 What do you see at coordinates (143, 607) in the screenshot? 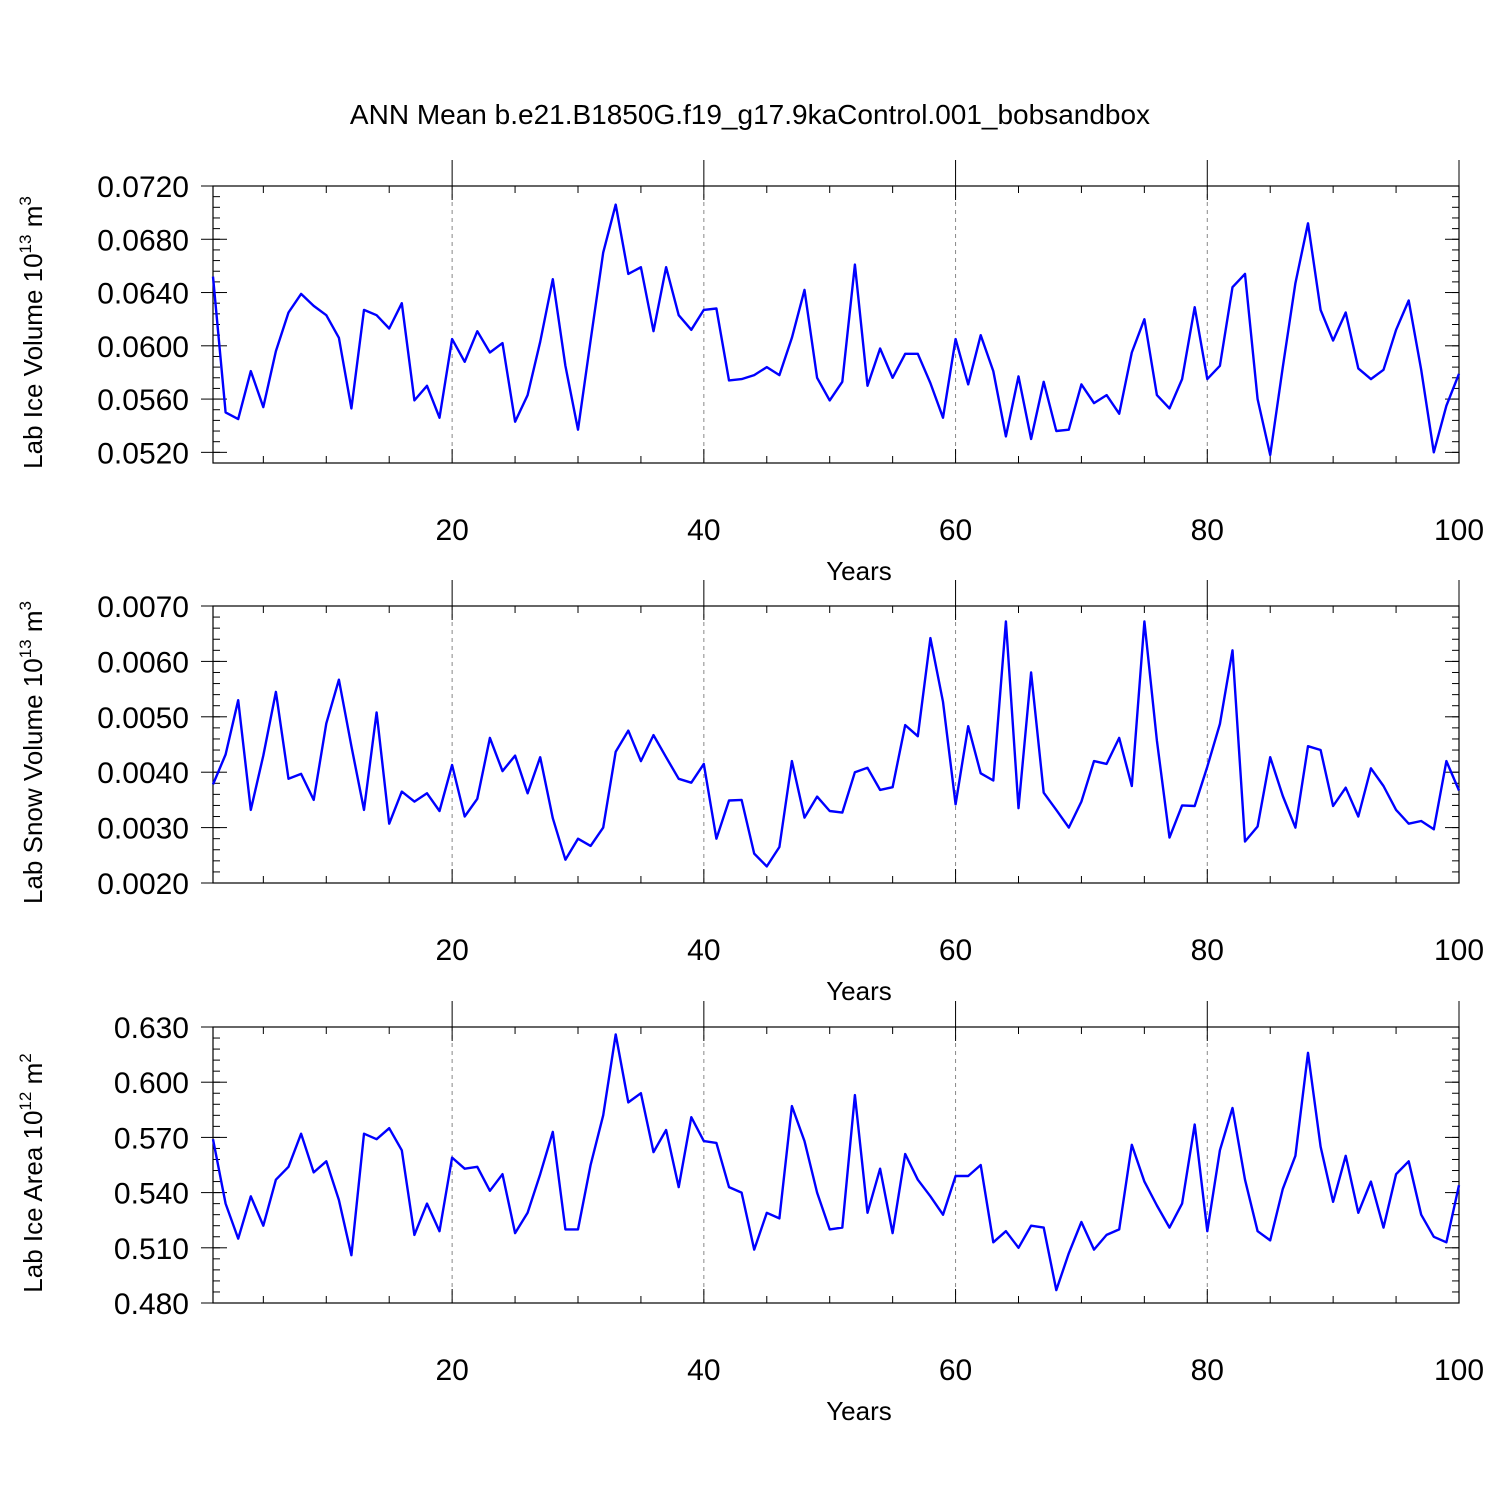
I see `y-tick-label: 0.0070` at bounding box center [143, 607].